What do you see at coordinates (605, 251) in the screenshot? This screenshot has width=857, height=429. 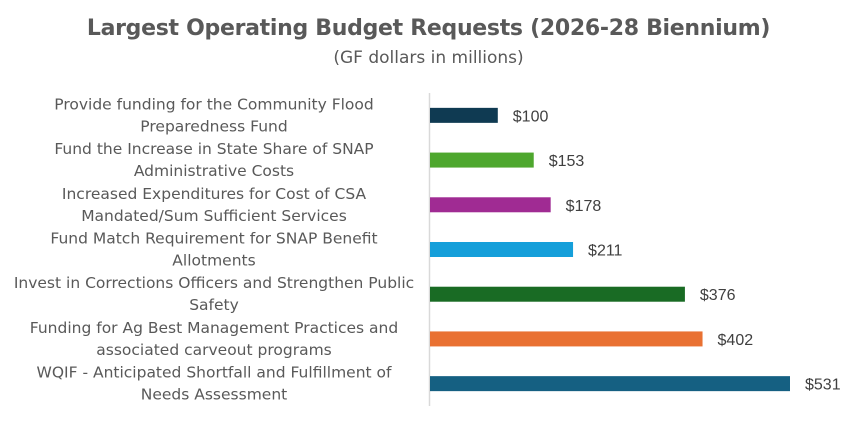 I see `data-label: $211` at bounding box center [605, 251].